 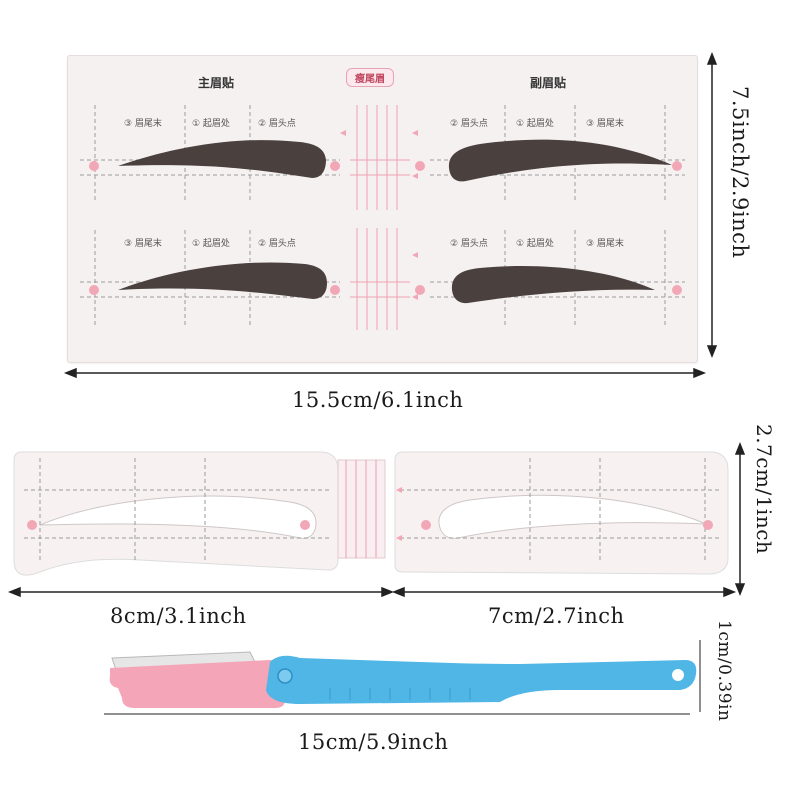 What do you see at coordinates (178, 517) in the screenshot?
I see `stencil-left-cutout` at bounding box center [178, 517].